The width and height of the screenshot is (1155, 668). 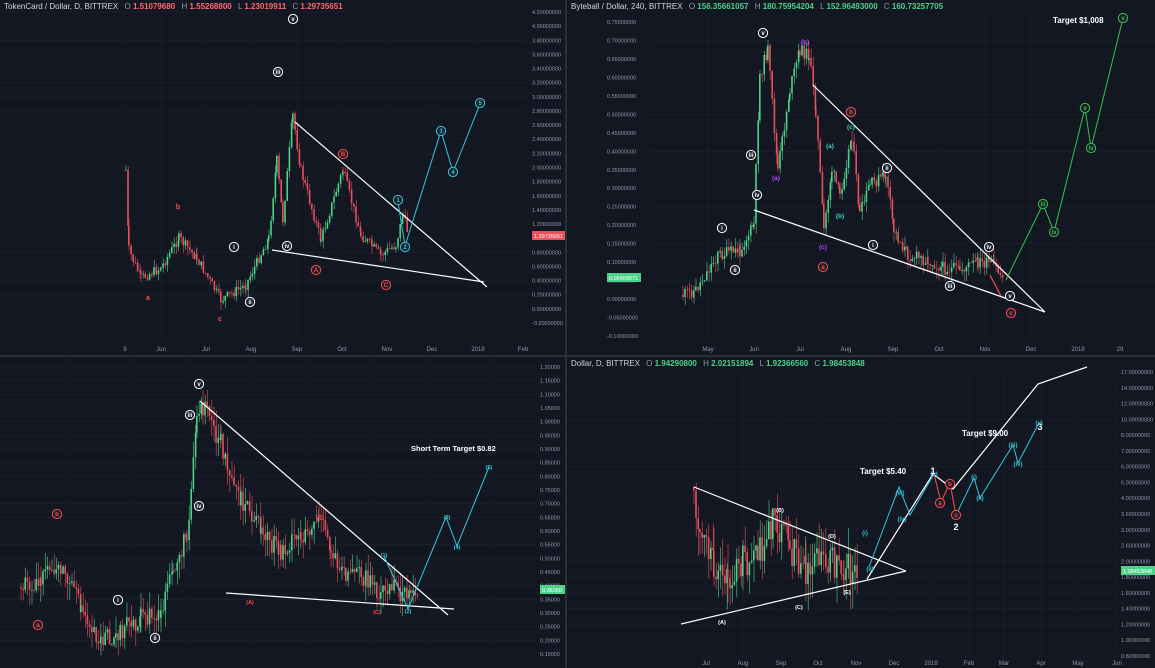 I want to click on wave-label-D: (D), so click(x=832, y=537).